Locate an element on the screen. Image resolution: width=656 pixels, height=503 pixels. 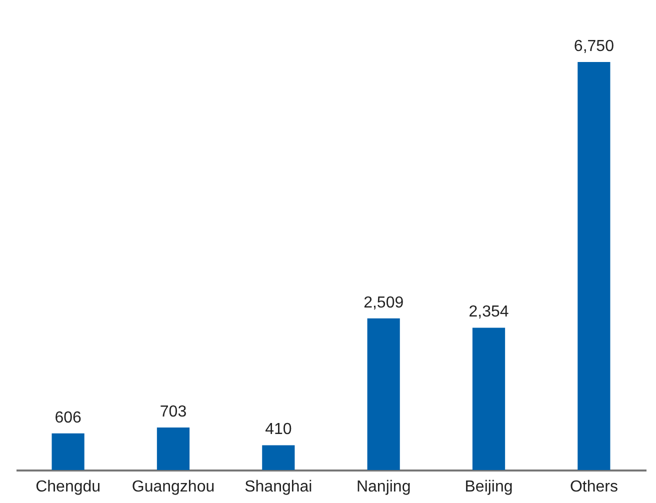
data-label: 606 is located at coordinates (68, 417).